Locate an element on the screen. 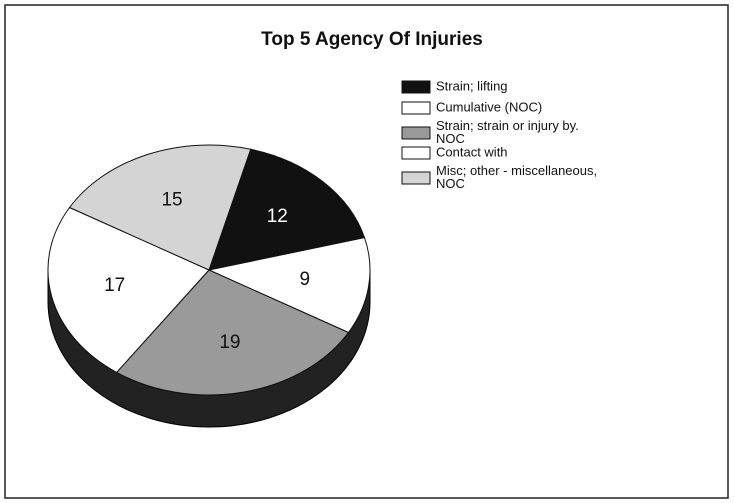 The width and height of the screenshot is (734, 503). data-label: 19 is located at coordinates (229, 342).